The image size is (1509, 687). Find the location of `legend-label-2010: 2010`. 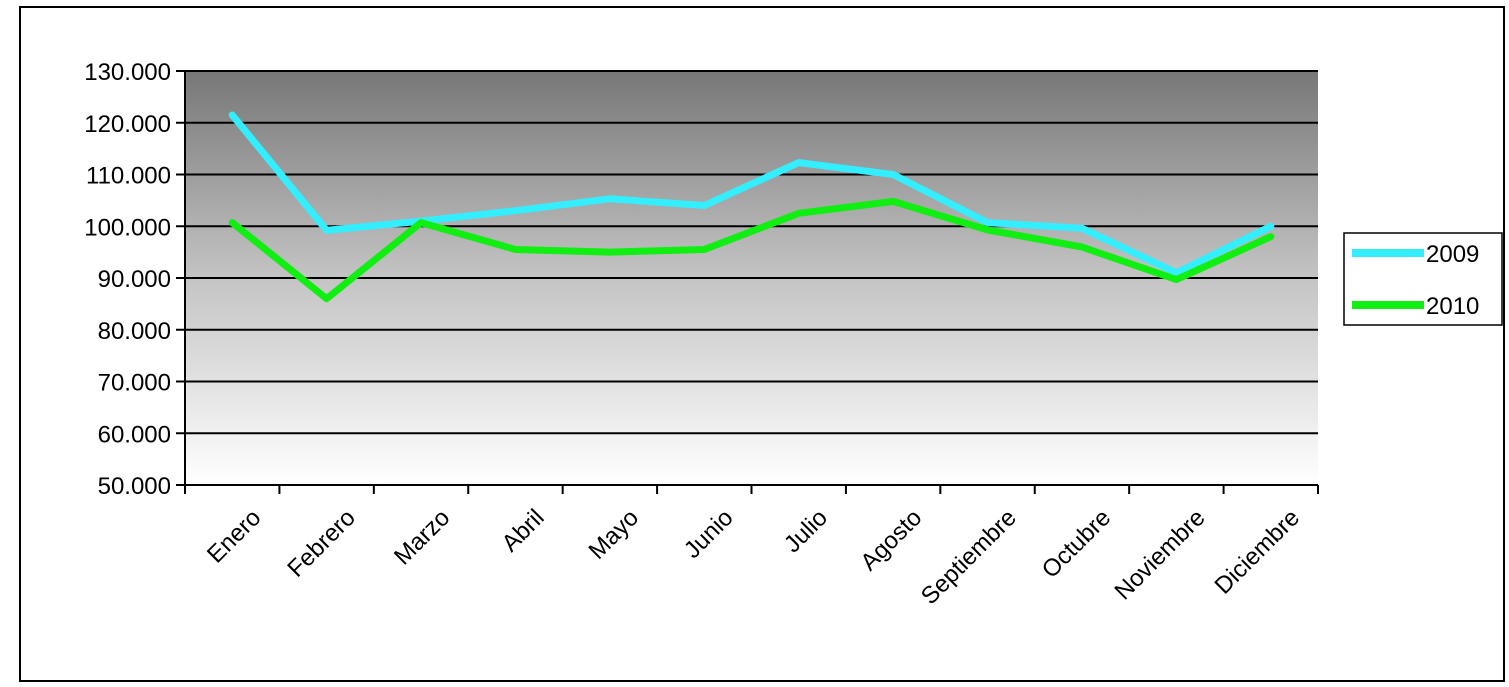

legend-label-2010: 2010 is located at coordinates (1452, 306).